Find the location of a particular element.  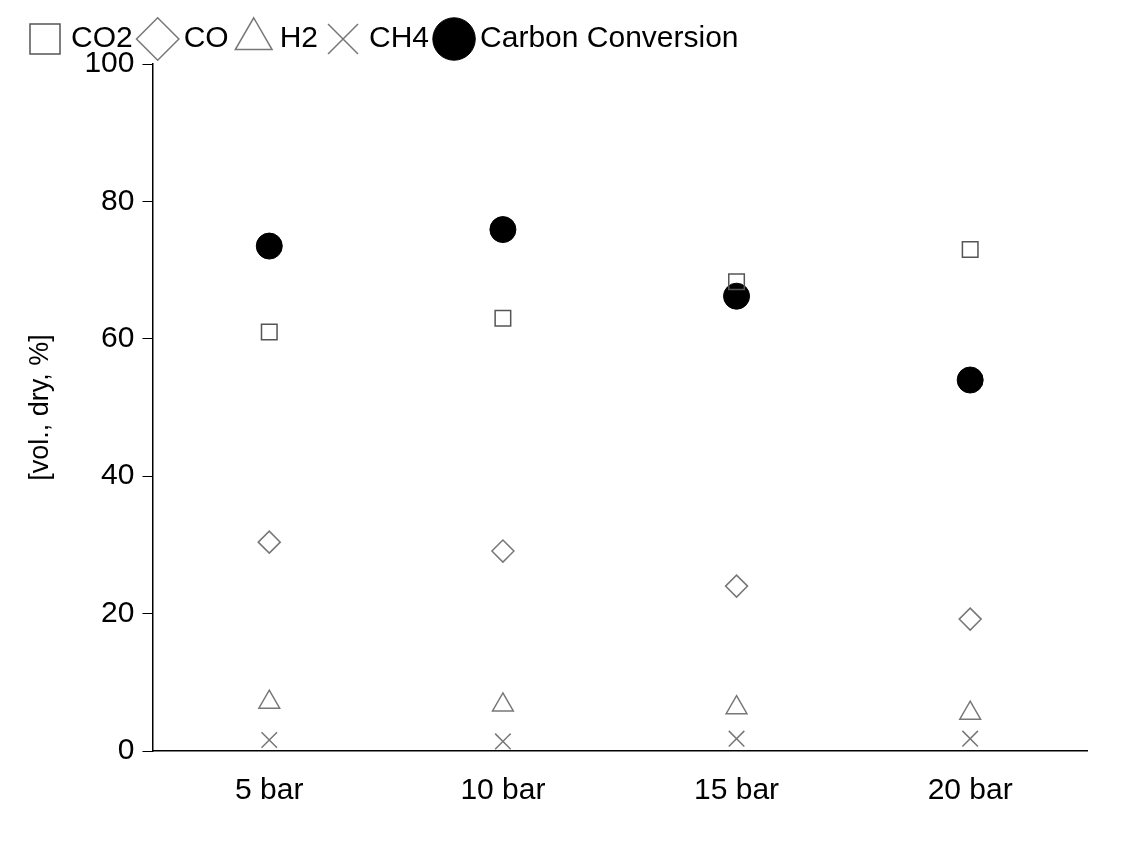

y-tick-label: 80 is located at coordinates (118, 199).